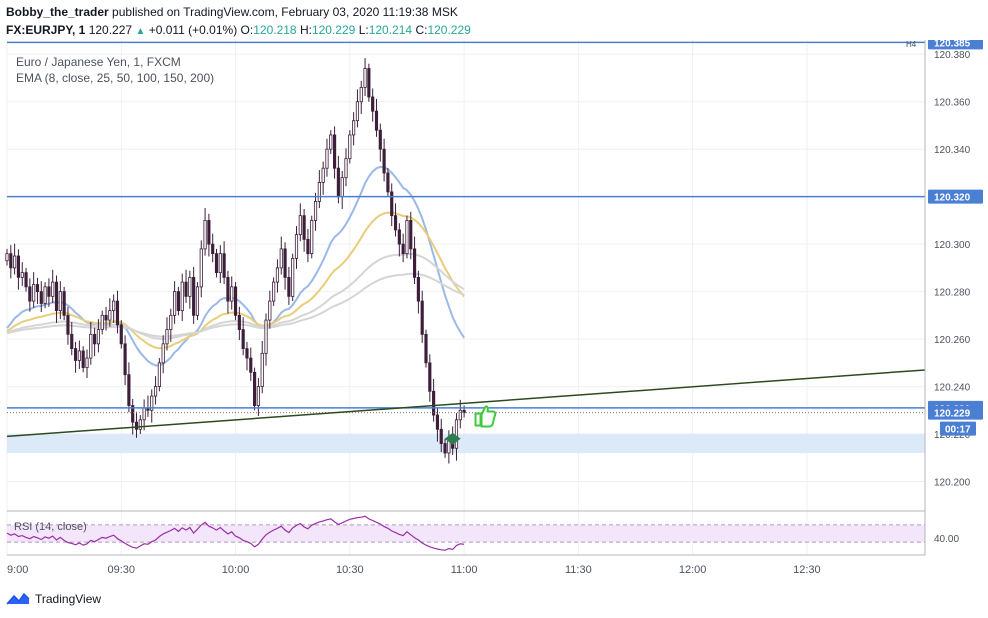 This screenshot has width=988, height=618. I want to click on time-tick-label: 9:00, so click(17, 570).